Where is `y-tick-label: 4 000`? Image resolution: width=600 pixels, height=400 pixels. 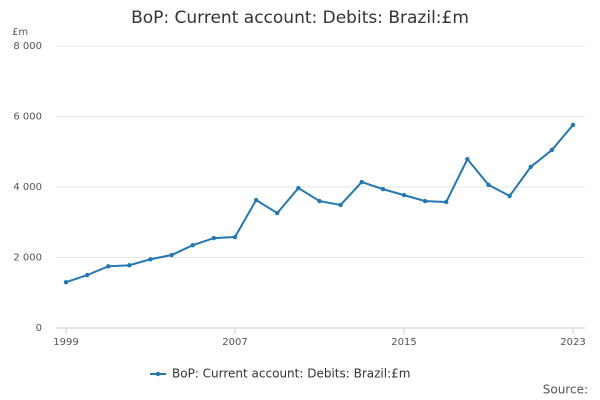
y-tick-label: 4 000 is located at coordinates (27, 187).